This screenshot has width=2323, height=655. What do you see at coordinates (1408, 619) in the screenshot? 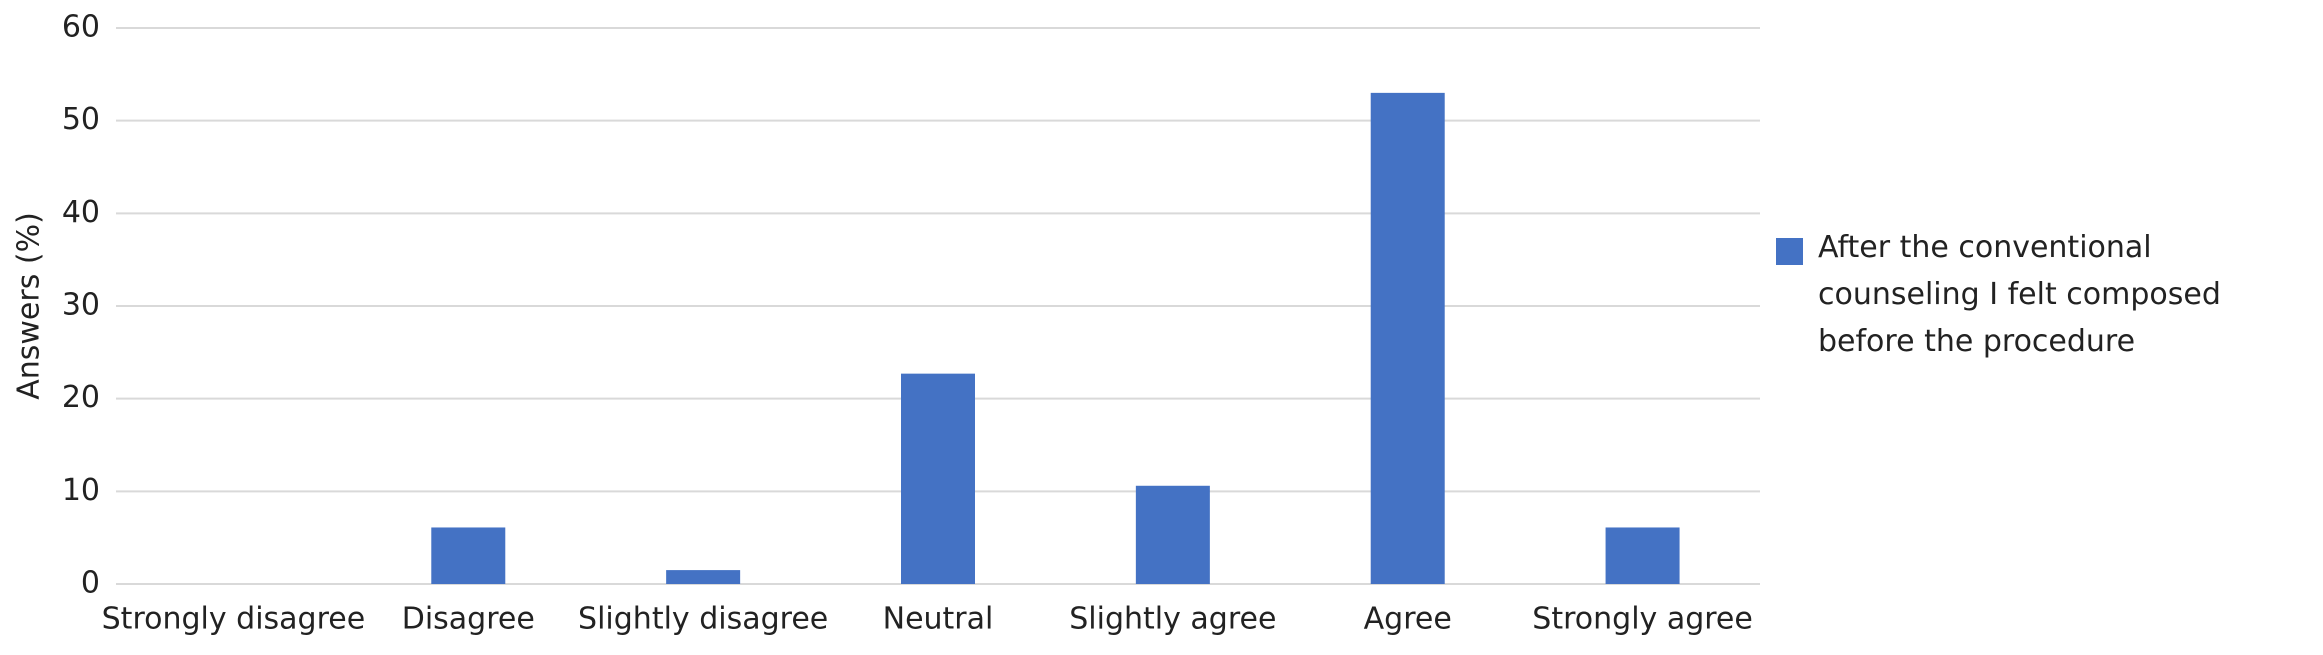
I see `x-tick-label: Agree` at bounding box center [1408, 619].